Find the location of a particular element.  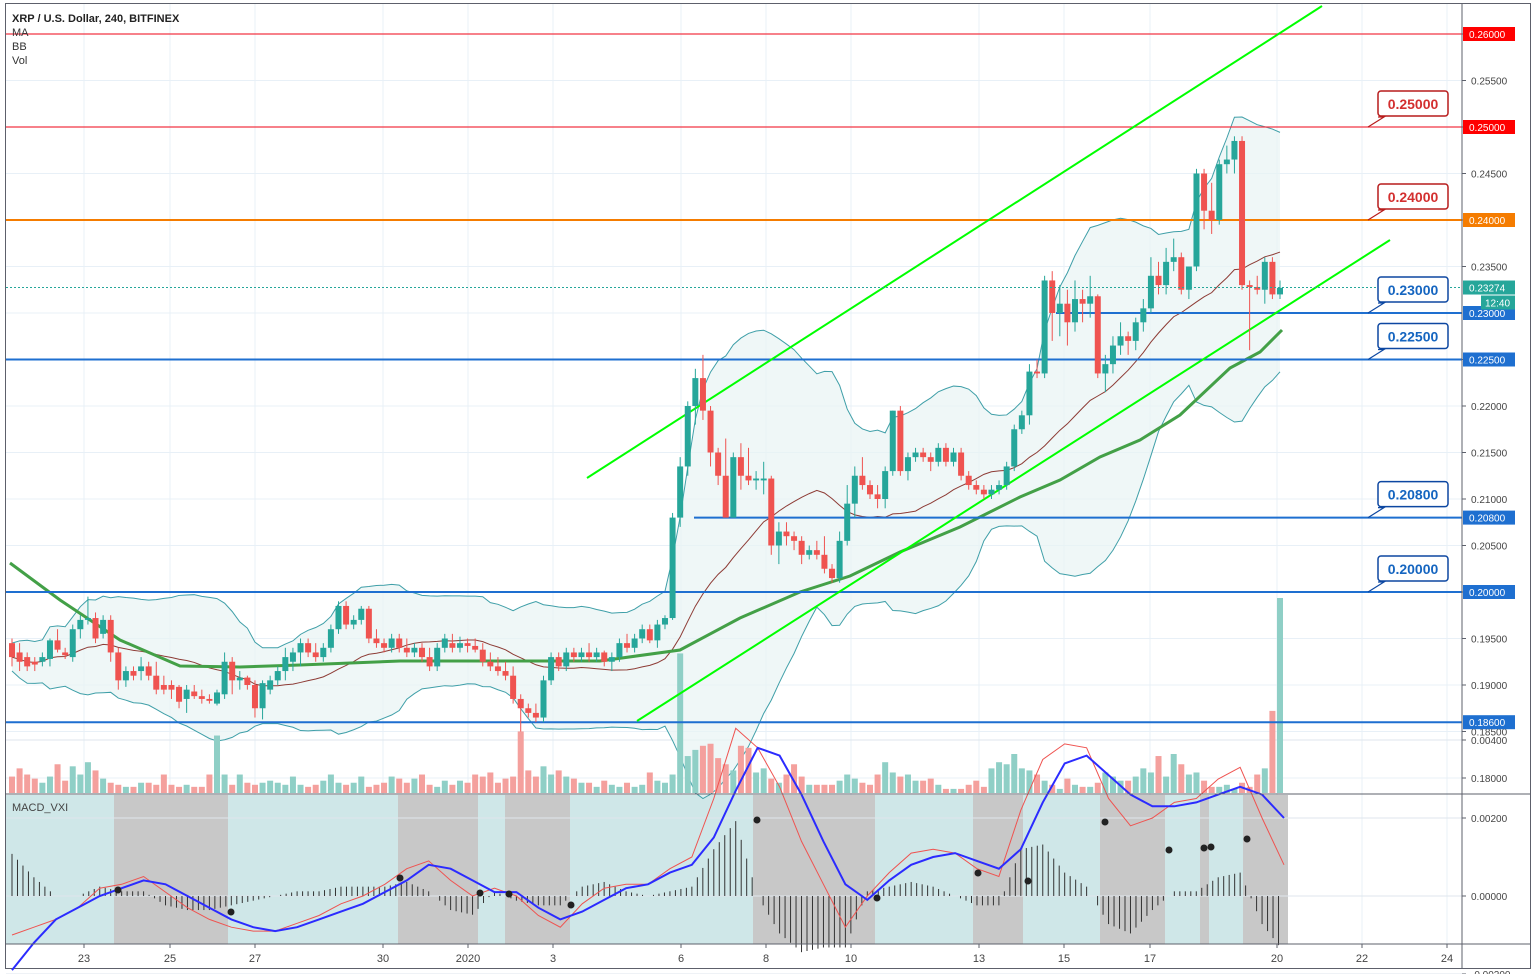

level-callout-0.25000: 0.25000 is located at coordinates (1408, 109).